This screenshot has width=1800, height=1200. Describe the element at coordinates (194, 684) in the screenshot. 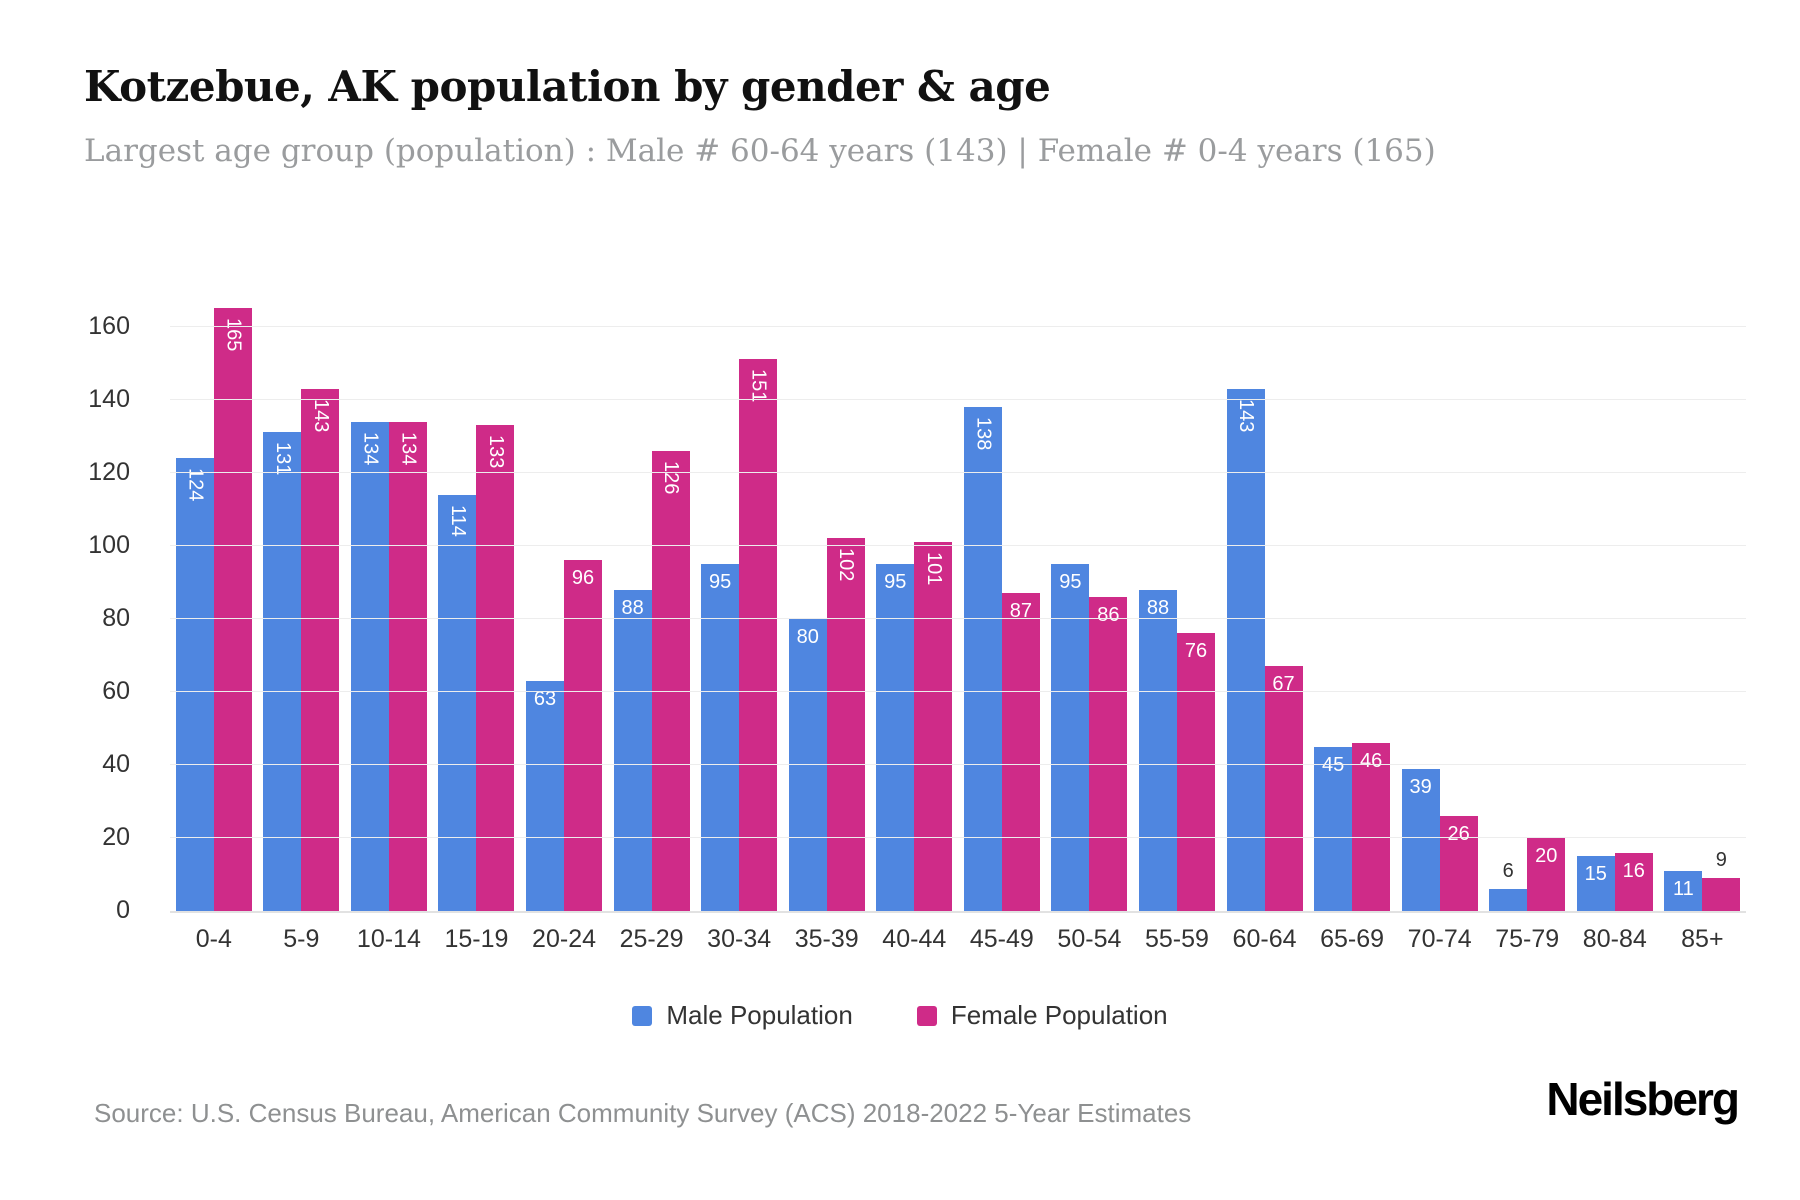

I see `bar-male-0-4: 124` at that location.